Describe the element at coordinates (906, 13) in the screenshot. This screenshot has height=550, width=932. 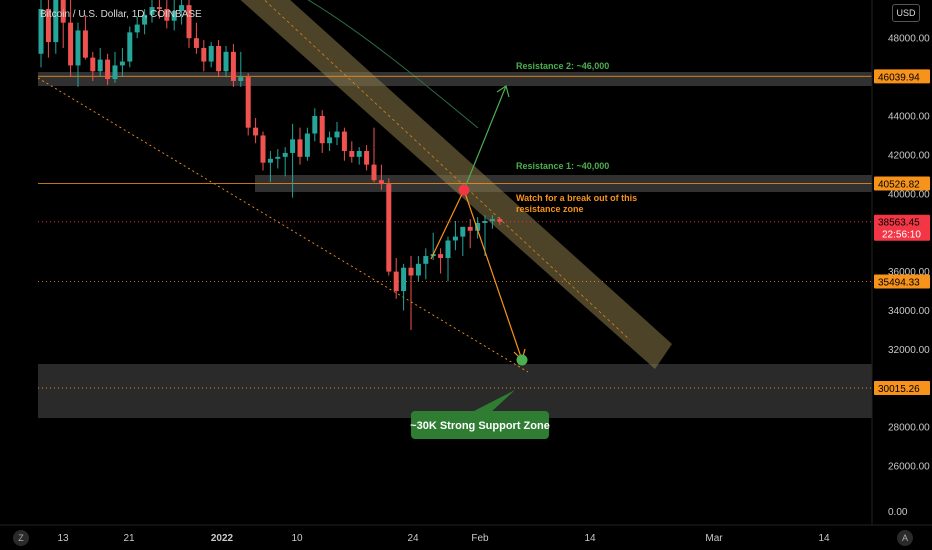
I see `currency-button: USD` at that location.